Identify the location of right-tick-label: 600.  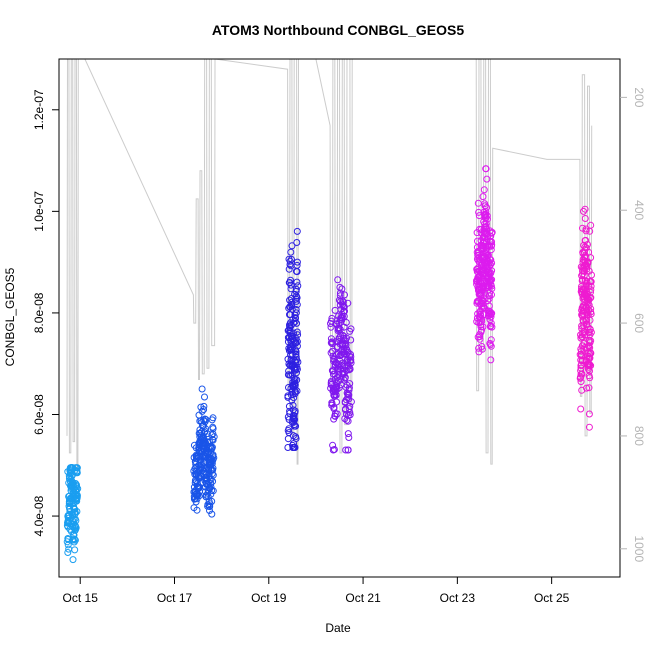
(639, 323).